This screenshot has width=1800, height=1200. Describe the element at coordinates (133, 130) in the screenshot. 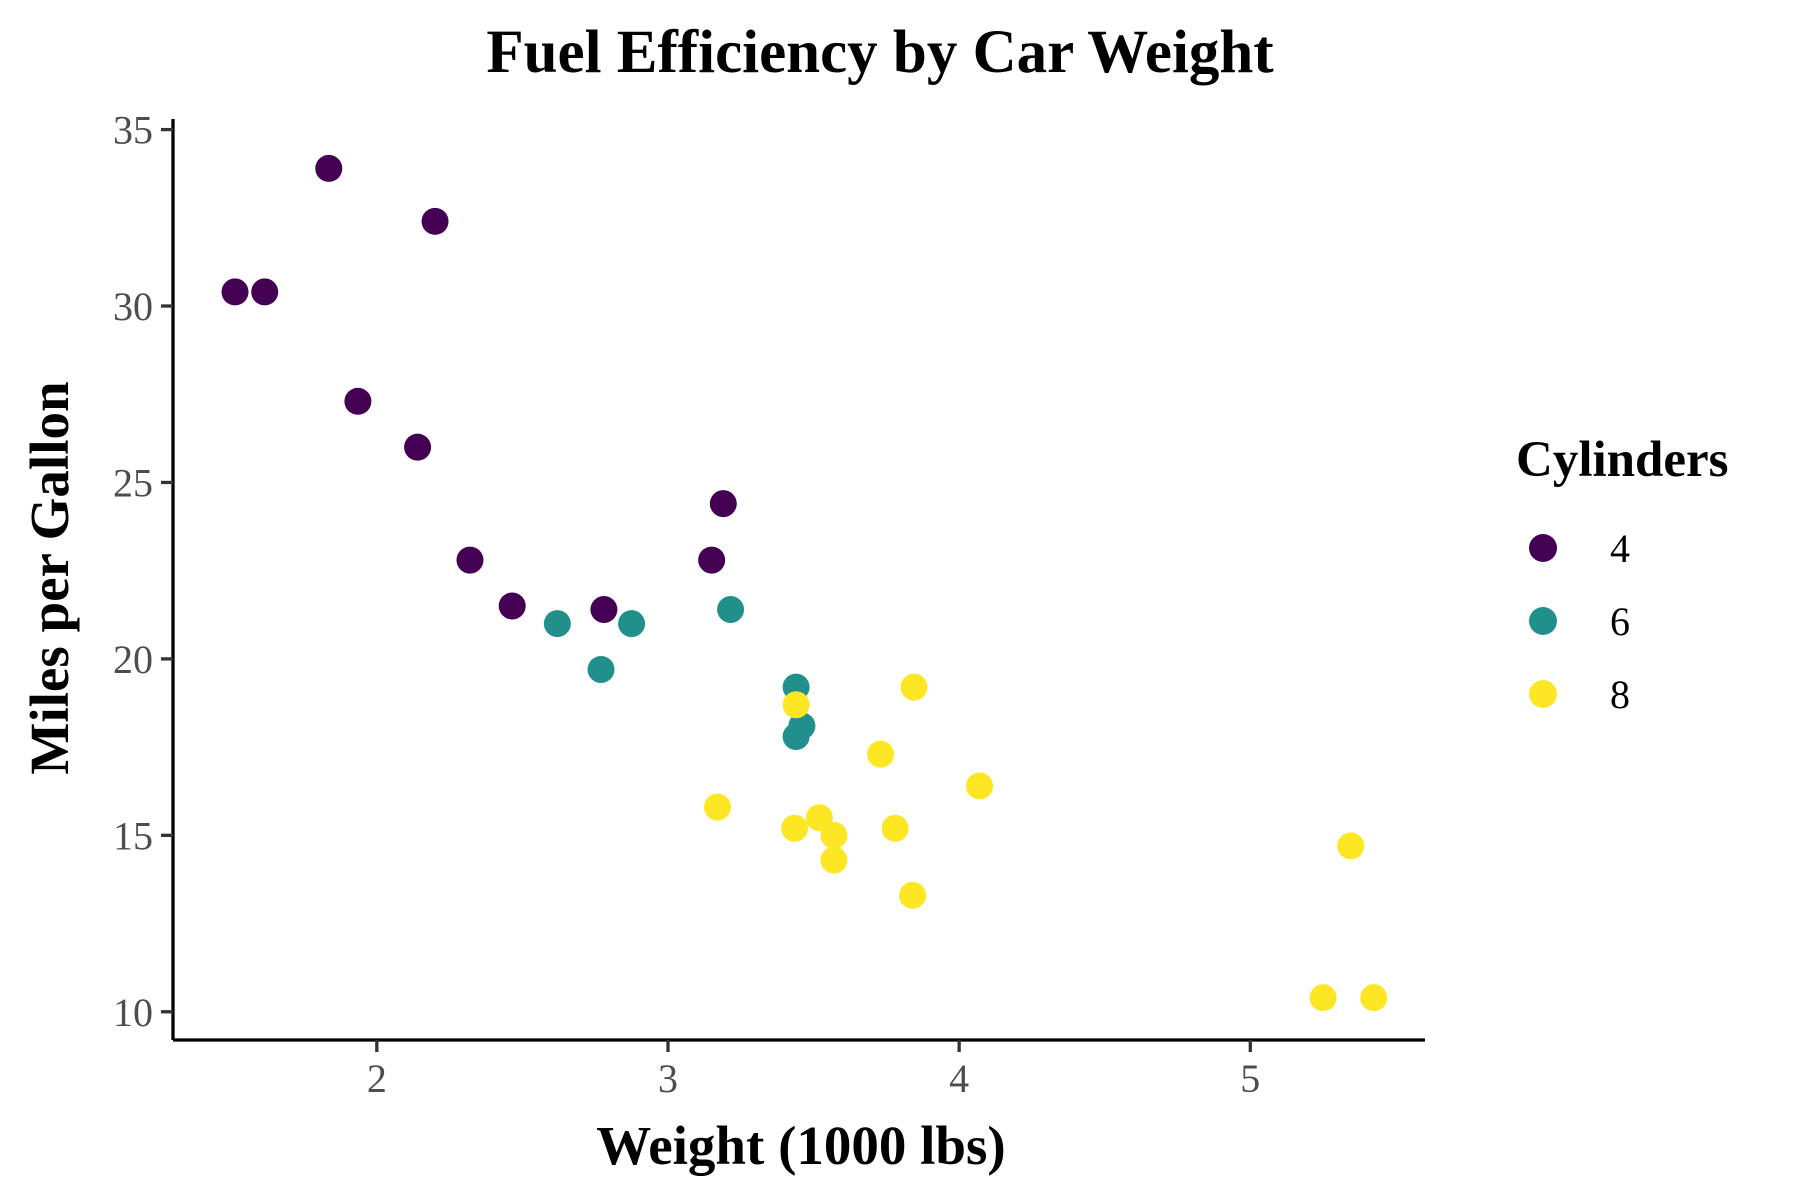

I see `y-tick-label: 35` at that location.